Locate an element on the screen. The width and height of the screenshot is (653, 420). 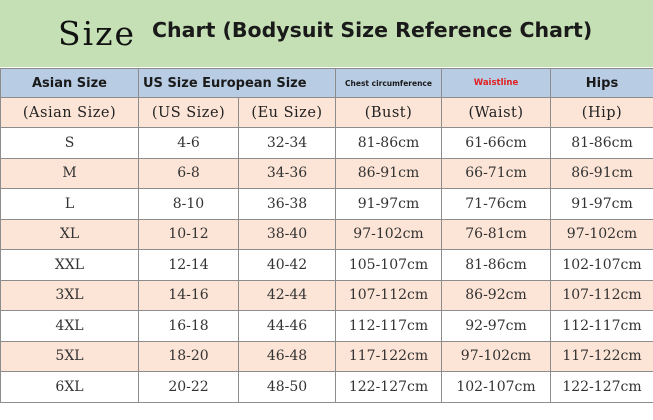
cell-us-size: 4-6 is located at coordinates (188, 143).